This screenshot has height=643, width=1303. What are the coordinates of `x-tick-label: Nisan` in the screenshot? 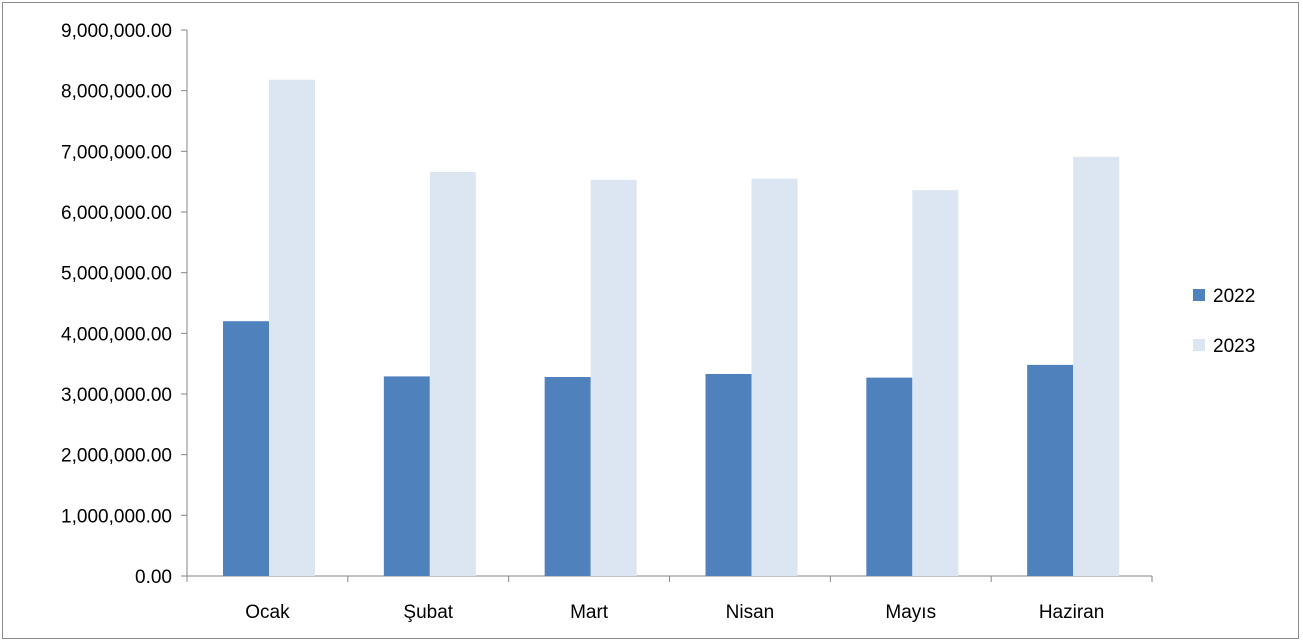 It's located at (750, 612).